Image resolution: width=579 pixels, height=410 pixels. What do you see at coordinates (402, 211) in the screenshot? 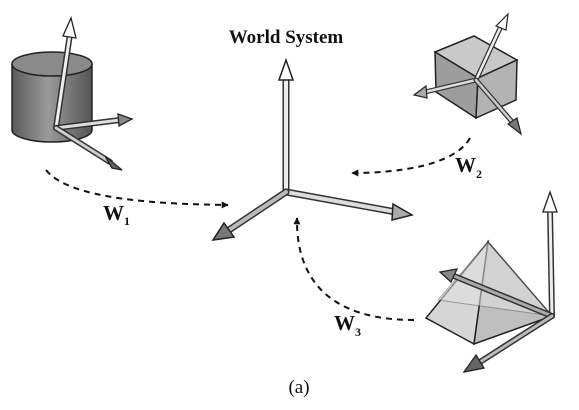
I see `world-x-arrowhead` at bounding box center [402, 211].